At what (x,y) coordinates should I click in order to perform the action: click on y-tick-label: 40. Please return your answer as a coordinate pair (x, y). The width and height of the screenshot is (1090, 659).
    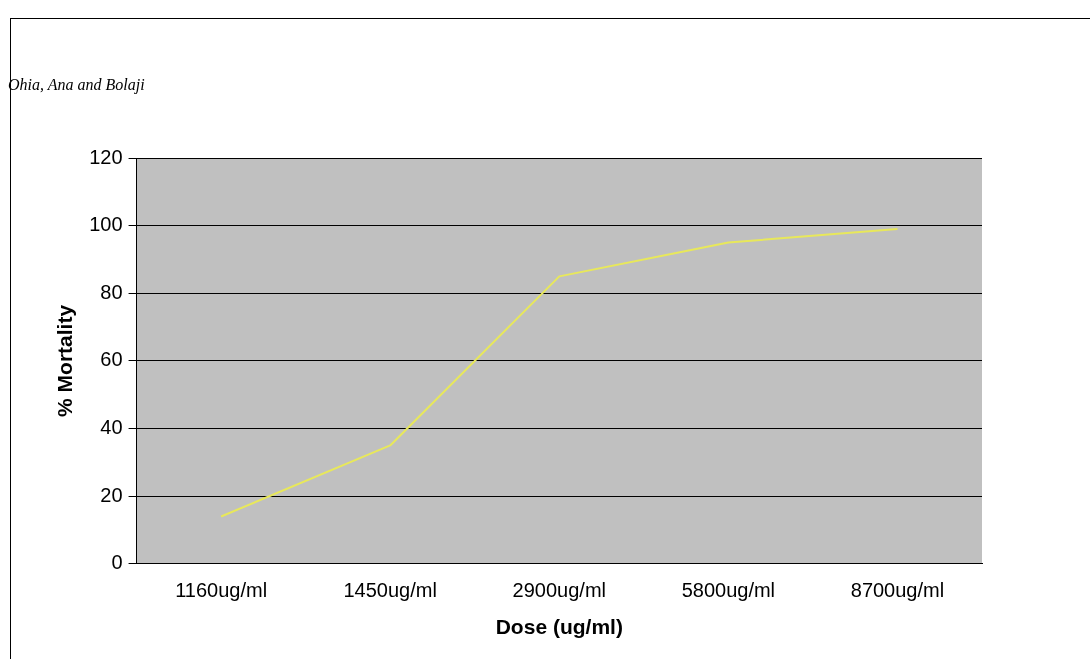
    Looking at the image, I should click on (111, 427).